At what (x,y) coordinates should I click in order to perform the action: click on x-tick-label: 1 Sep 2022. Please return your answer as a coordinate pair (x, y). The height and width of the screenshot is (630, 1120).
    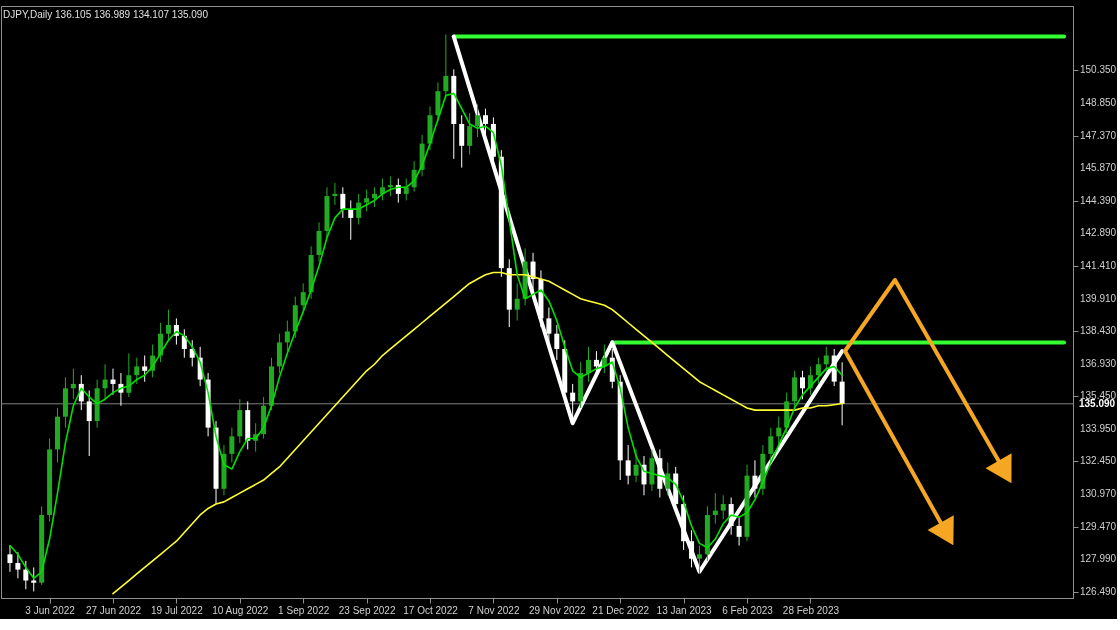
    Looking at the image, I should click on (304, 610).